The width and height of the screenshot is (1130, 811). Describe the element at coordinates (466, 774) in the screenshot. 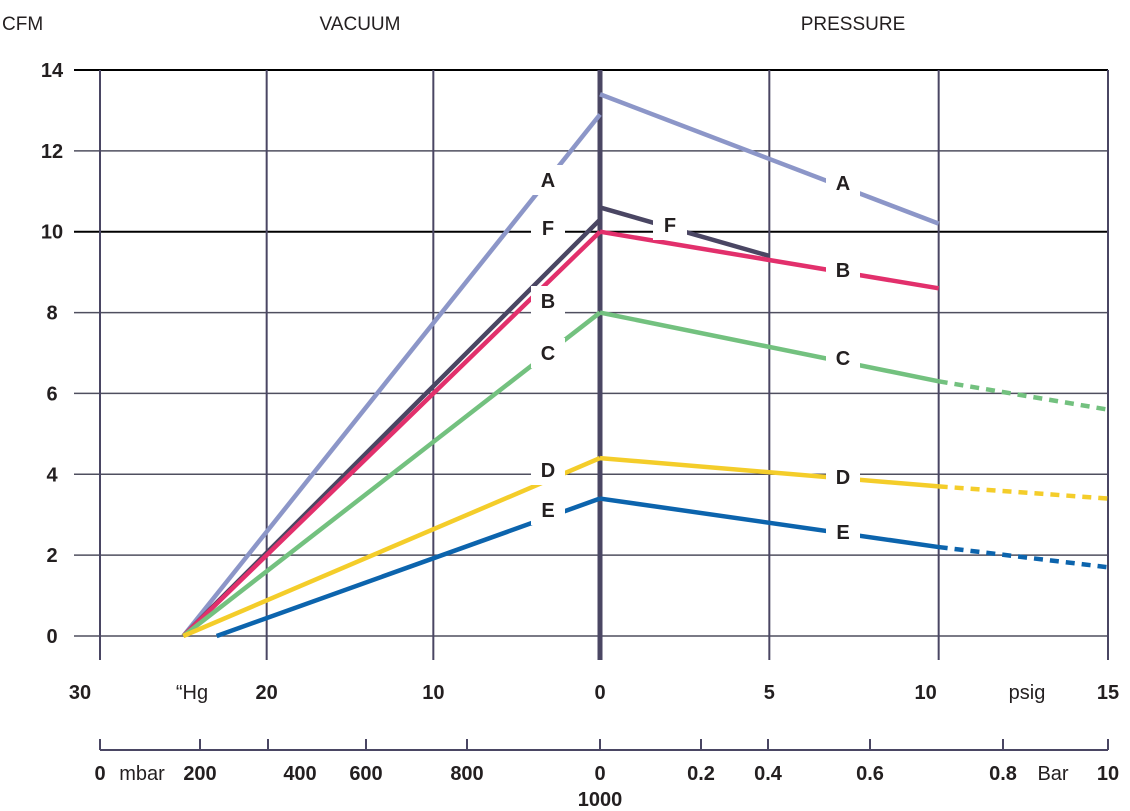

I see `x2-tick-label: 800` at that location.